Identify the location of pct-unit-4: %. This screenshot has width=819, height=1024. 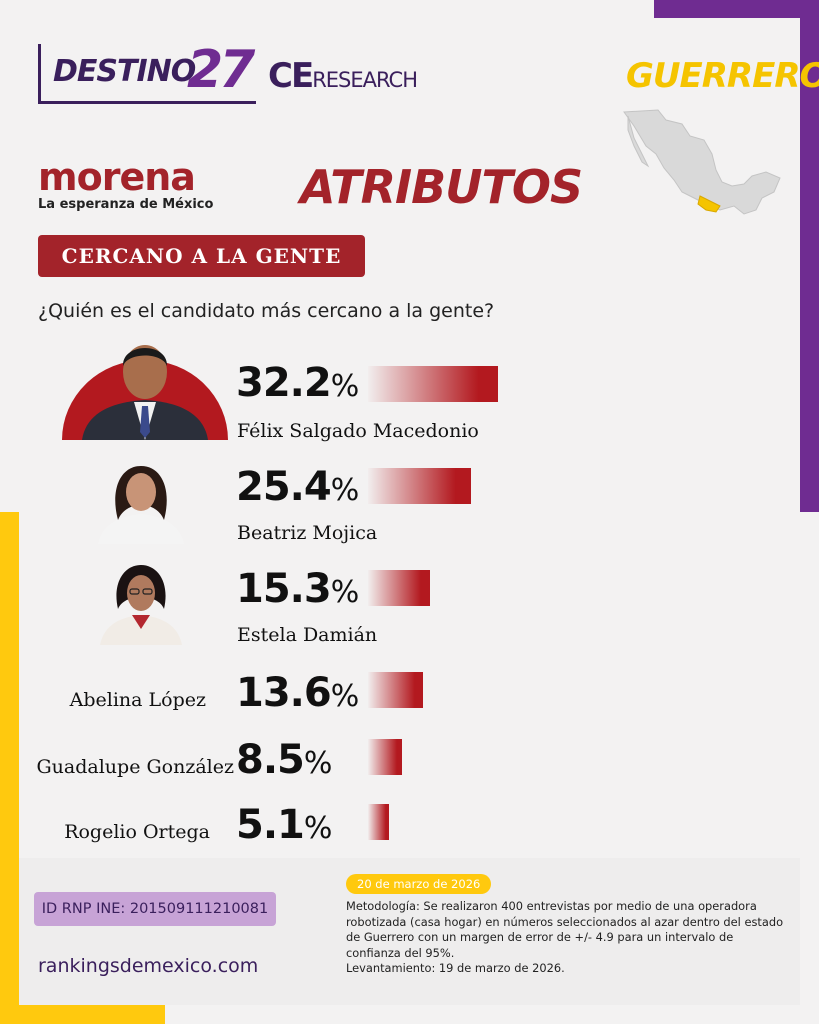
(345, 696).